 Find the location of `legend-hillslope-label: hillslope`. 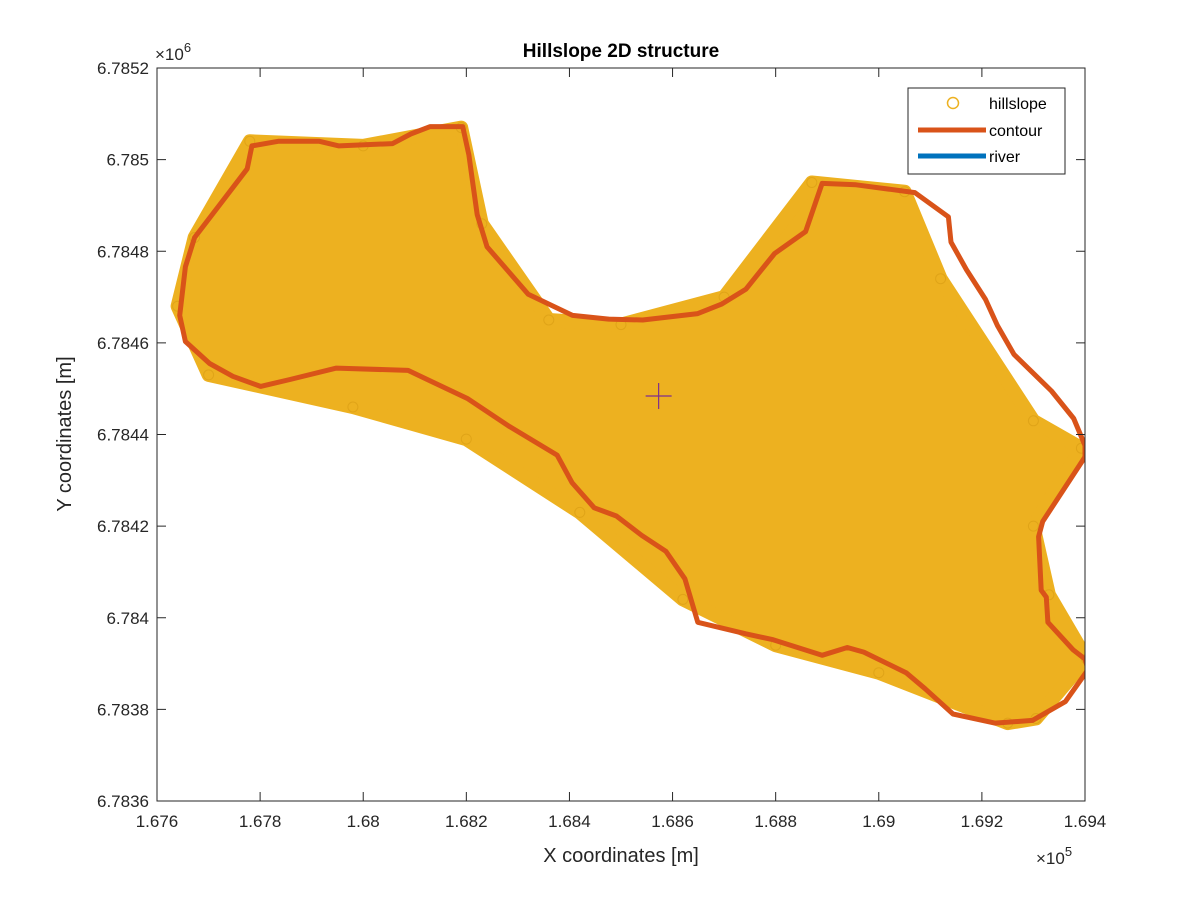

legend-hillslope-label: hillslope is located at coordinates (1018, 104).